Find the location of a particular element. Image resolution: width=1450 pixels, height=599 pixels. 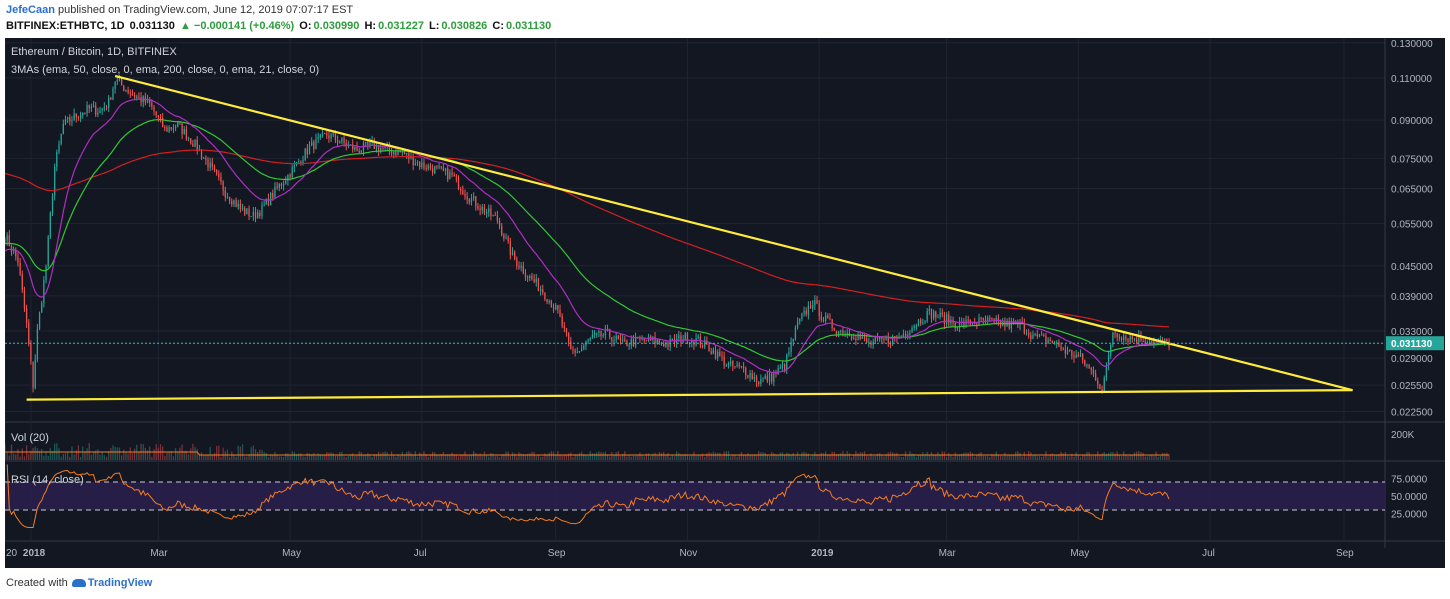

author-name: JefeCaan is located at coordinates (30, 10).